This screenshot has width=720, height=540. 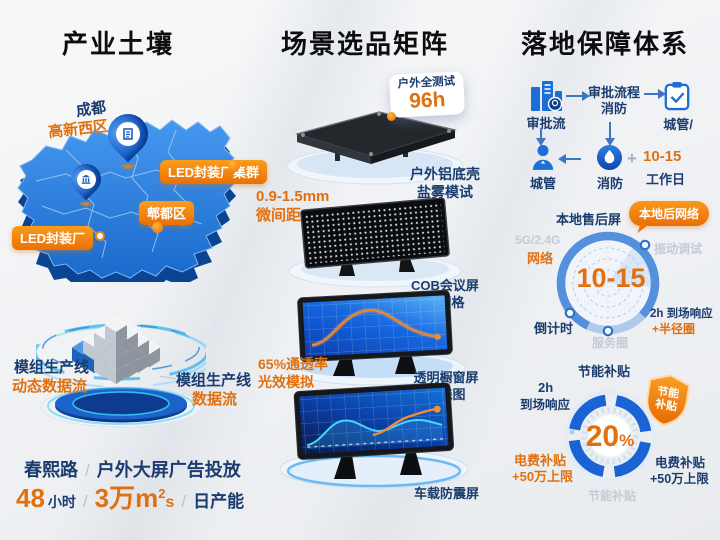 I want to click on label-vehicle-screen: 车载防震屏, so click(x=447, y=493).